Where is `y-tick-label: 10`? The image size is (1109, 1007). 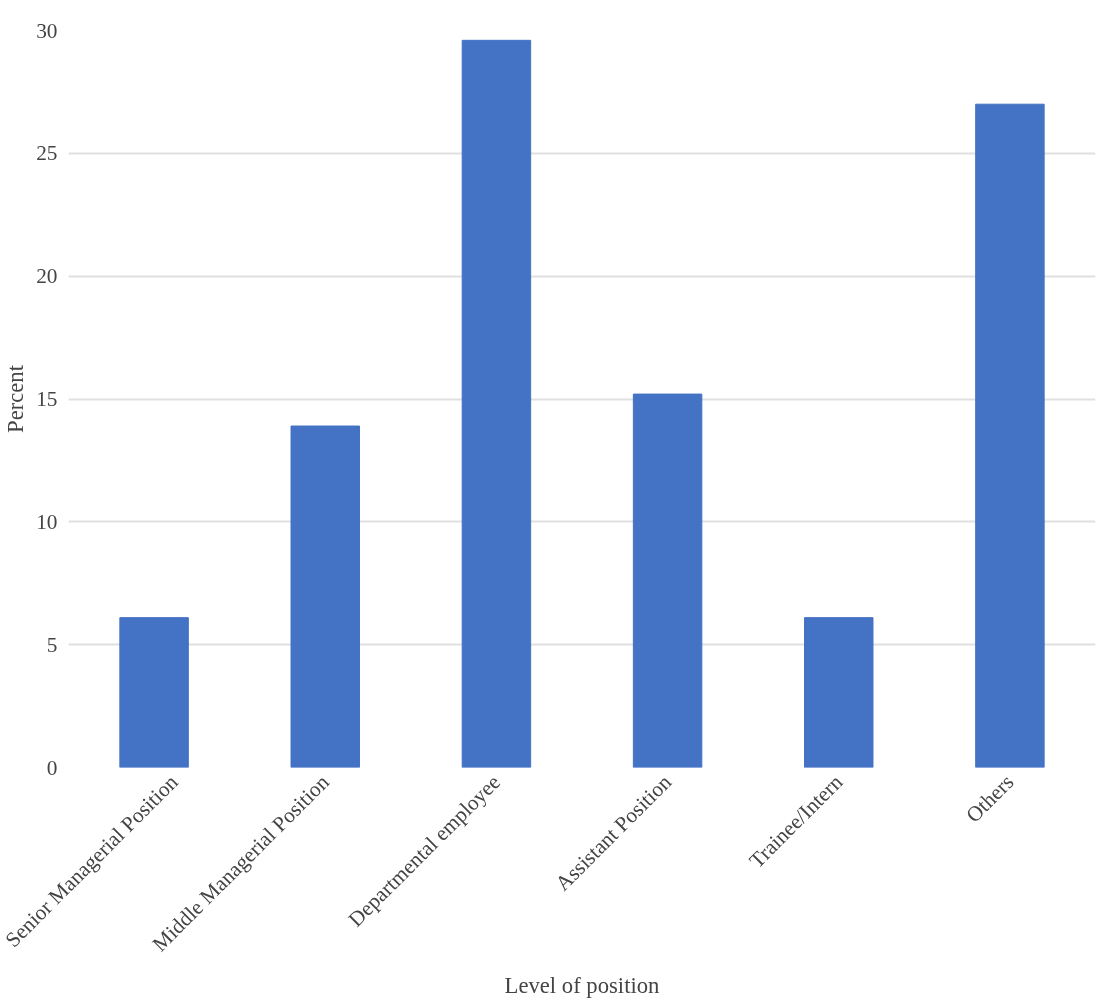 y-tick-label: 10 is located at coordinates (47, 521).